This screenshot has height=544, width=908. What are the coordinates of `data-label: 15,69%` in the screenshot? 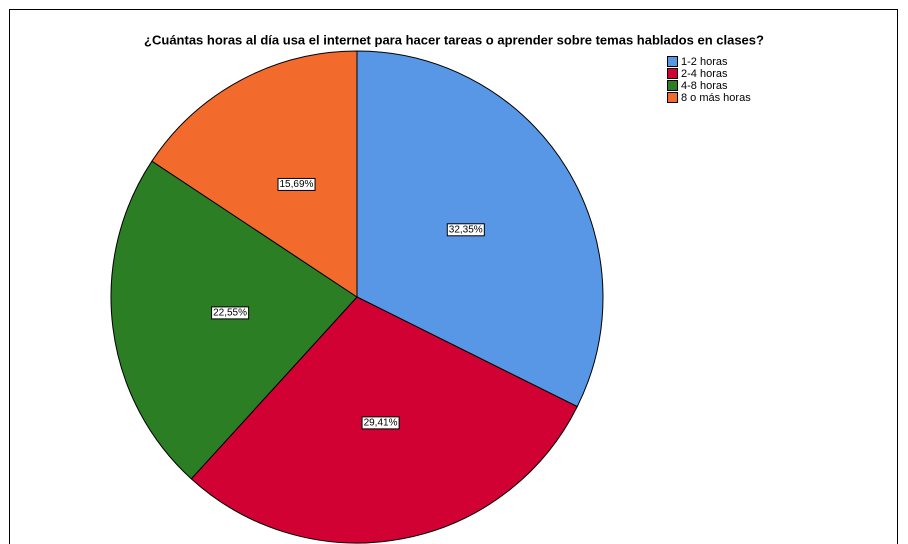 It's located at (297, 184).